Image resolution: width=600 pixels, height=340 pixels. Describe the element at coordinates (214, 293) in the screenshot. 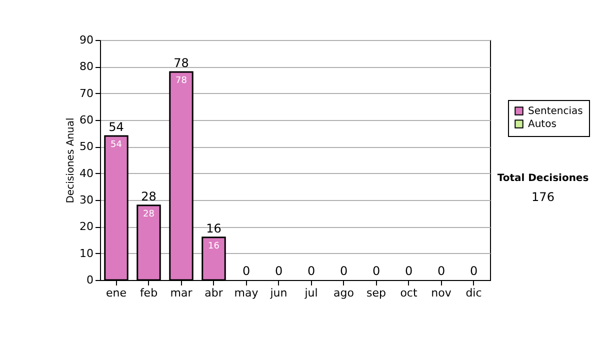

I see `x-tick-label: abr` at that location.